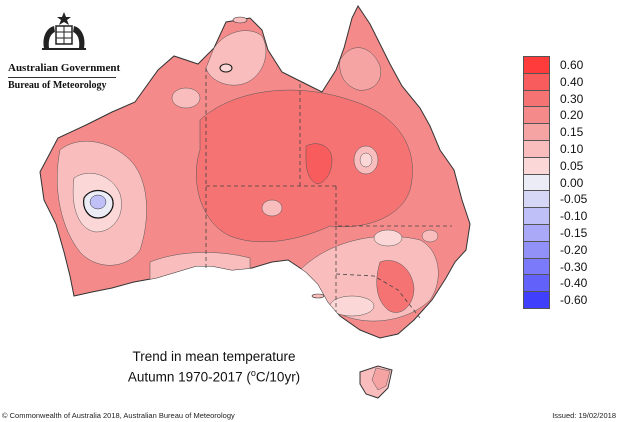 This screenshot has height=422, width=624. What do you see at coordinates (574, 266) in the screenshot?
I see `legend-label: -0.30` at bounding box center [574, 266].